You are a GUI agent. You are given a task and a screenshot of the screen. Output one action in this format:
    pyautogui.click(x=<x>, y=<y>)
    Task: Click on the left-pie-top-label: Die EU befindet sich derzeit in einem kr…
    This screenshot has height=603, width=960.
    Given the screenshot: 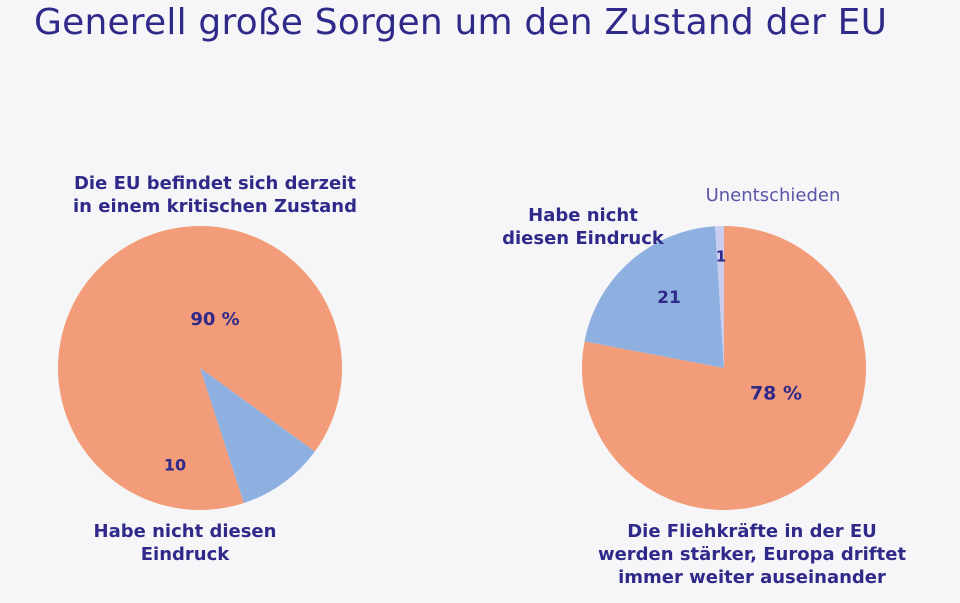 What is the action you would take?
    pyautogui.click(x=215, y=195)
    